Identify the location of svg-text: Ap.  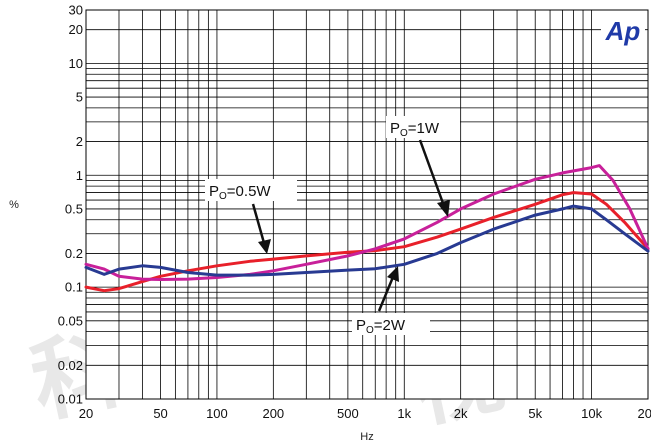
(623, 31).